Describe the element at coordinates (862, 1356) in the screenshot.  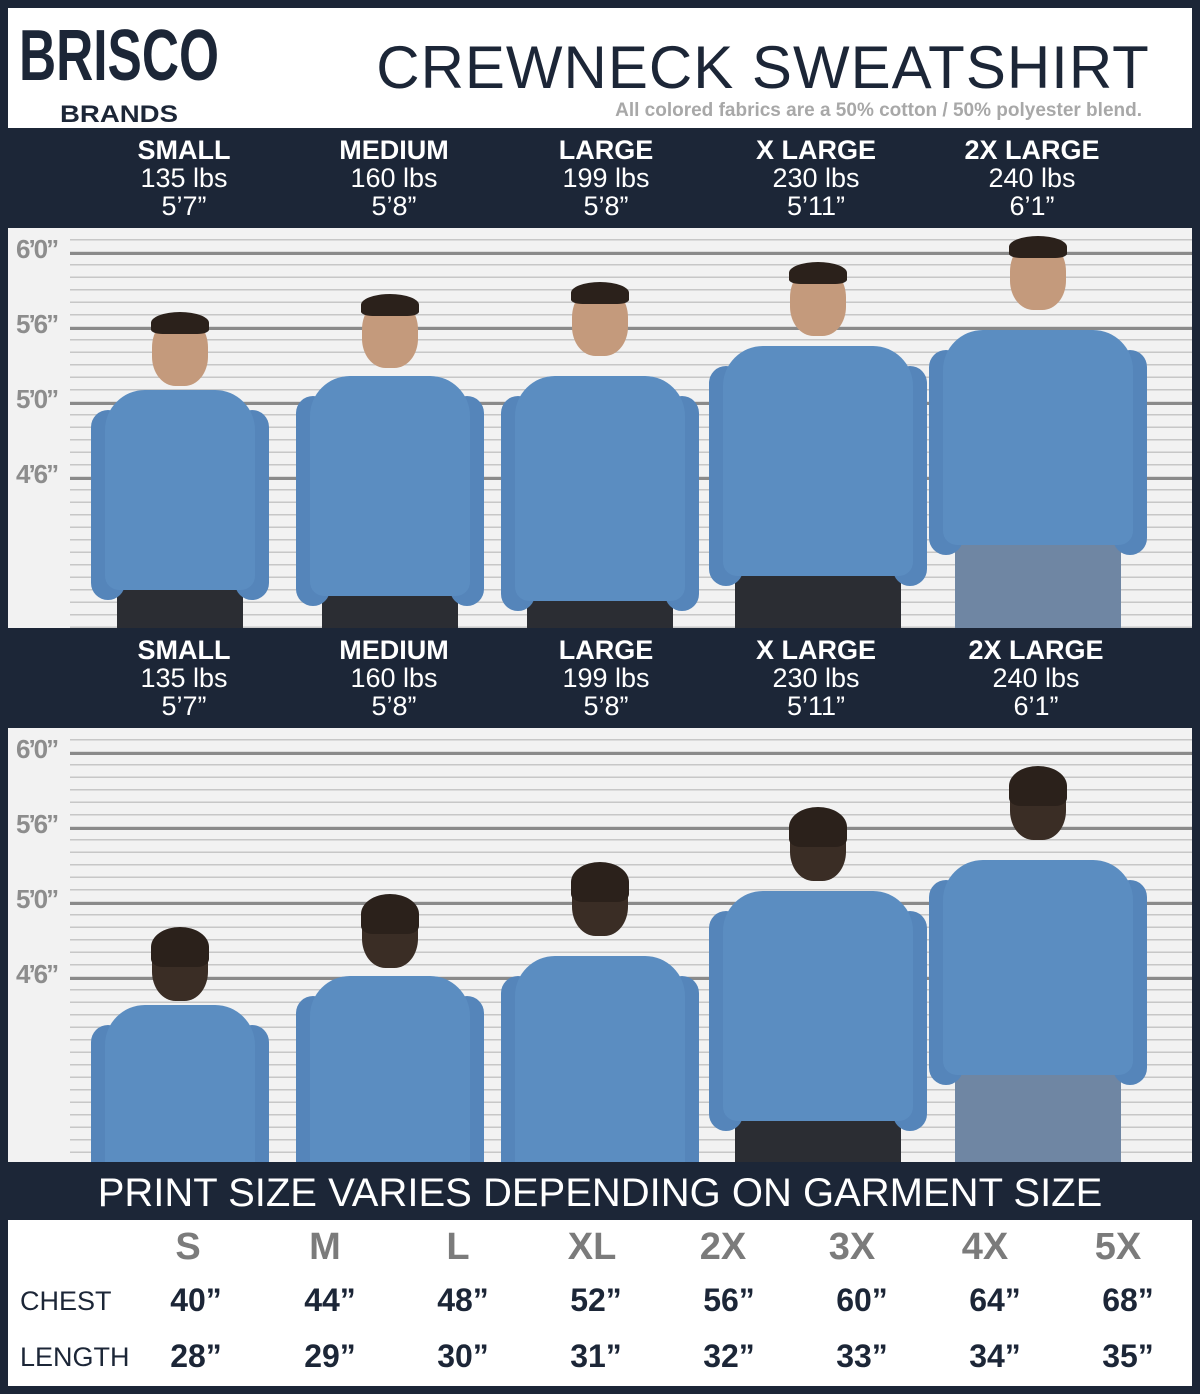
I see `table-cell: 33”` at that location.